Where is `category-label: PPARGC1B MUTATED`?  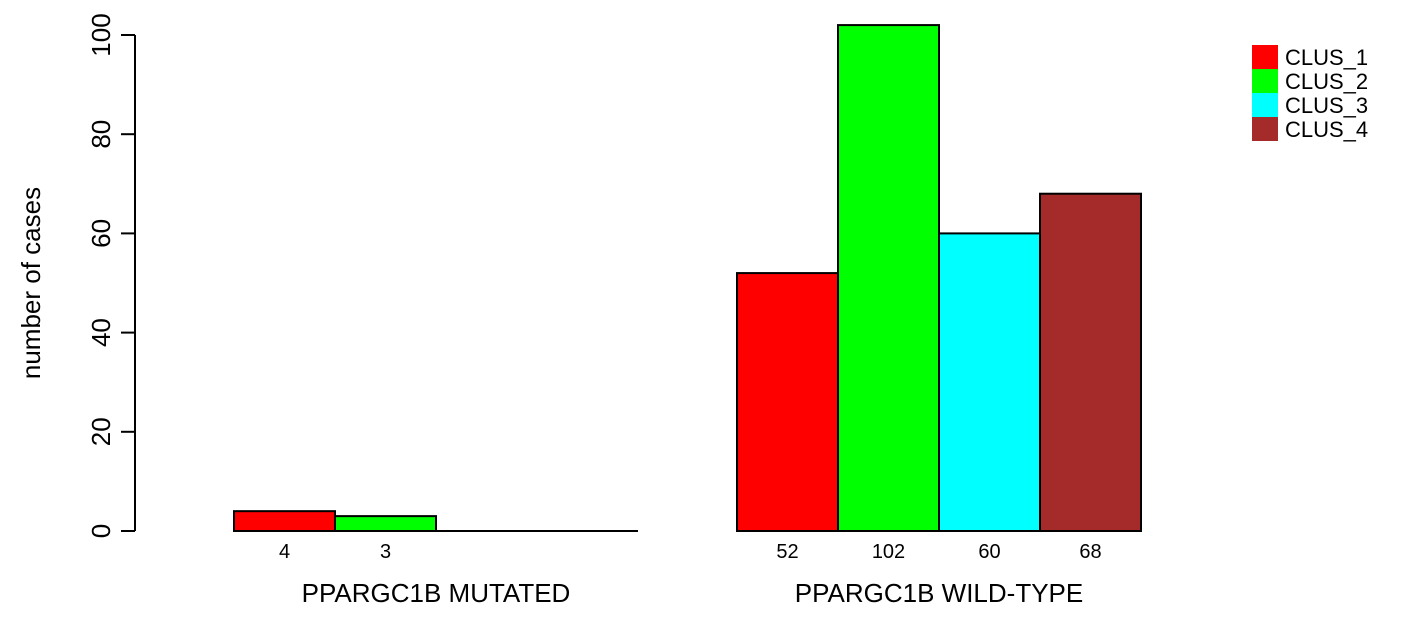
category-label: PPARGC1B MUTATED is located at coordinates (436, 593).